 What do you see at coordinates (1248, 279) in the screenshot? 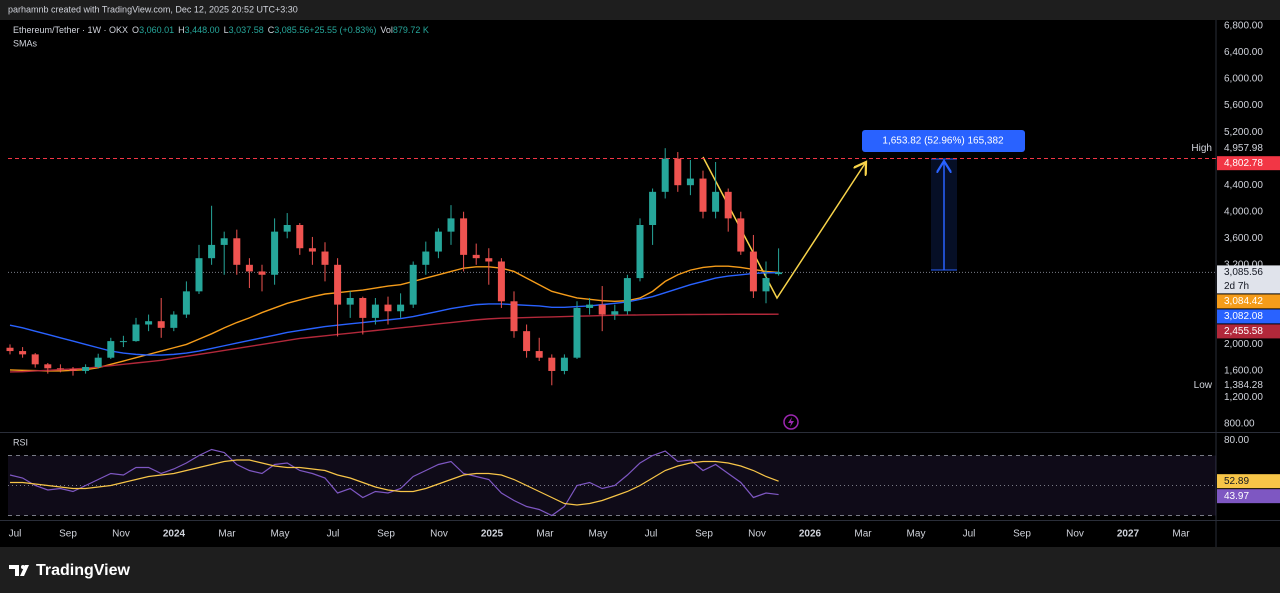
I see `current-price-tag` at bounding box center [1248, 279].